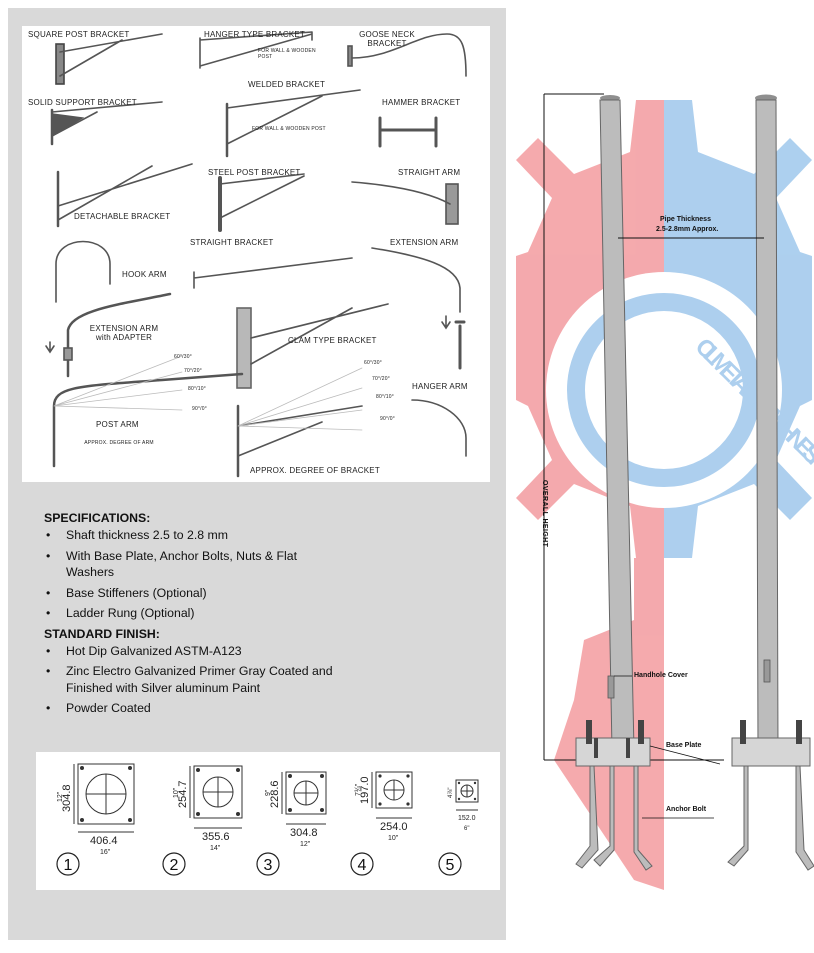 The image size is (814, 953). What do you see at coordinates (684, 745) in the screenshot?
I see `label-base-plate: Base Plate` at bounding box center [684, 745].